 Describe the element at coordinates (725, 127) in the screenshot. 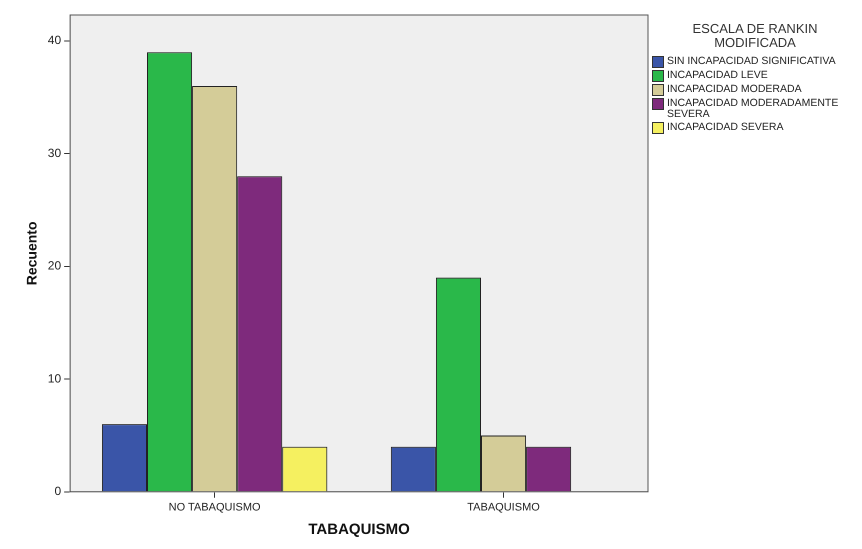

I see `legend-label: INCAPACIDAD SEVERA` at that location.